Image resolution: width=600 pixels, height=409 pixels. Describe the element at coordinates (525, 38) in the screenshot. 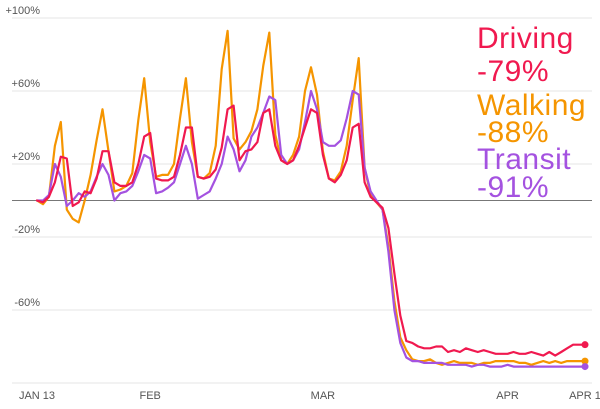

I see `legend-driving-name: Driving` at that location.